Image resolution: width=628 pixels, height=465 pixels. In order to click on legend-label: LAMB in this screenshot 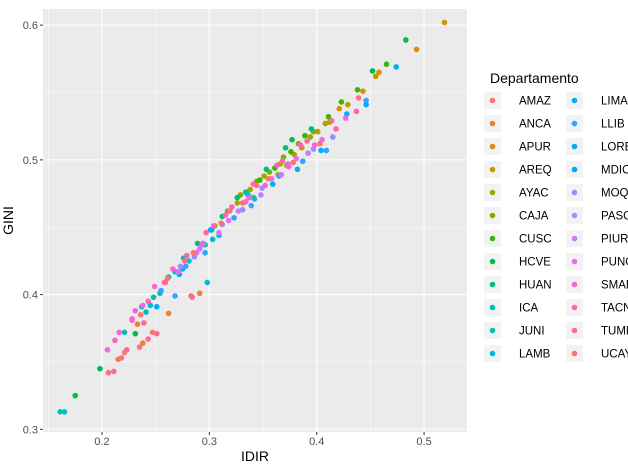, I will do `click(535, 355)`.